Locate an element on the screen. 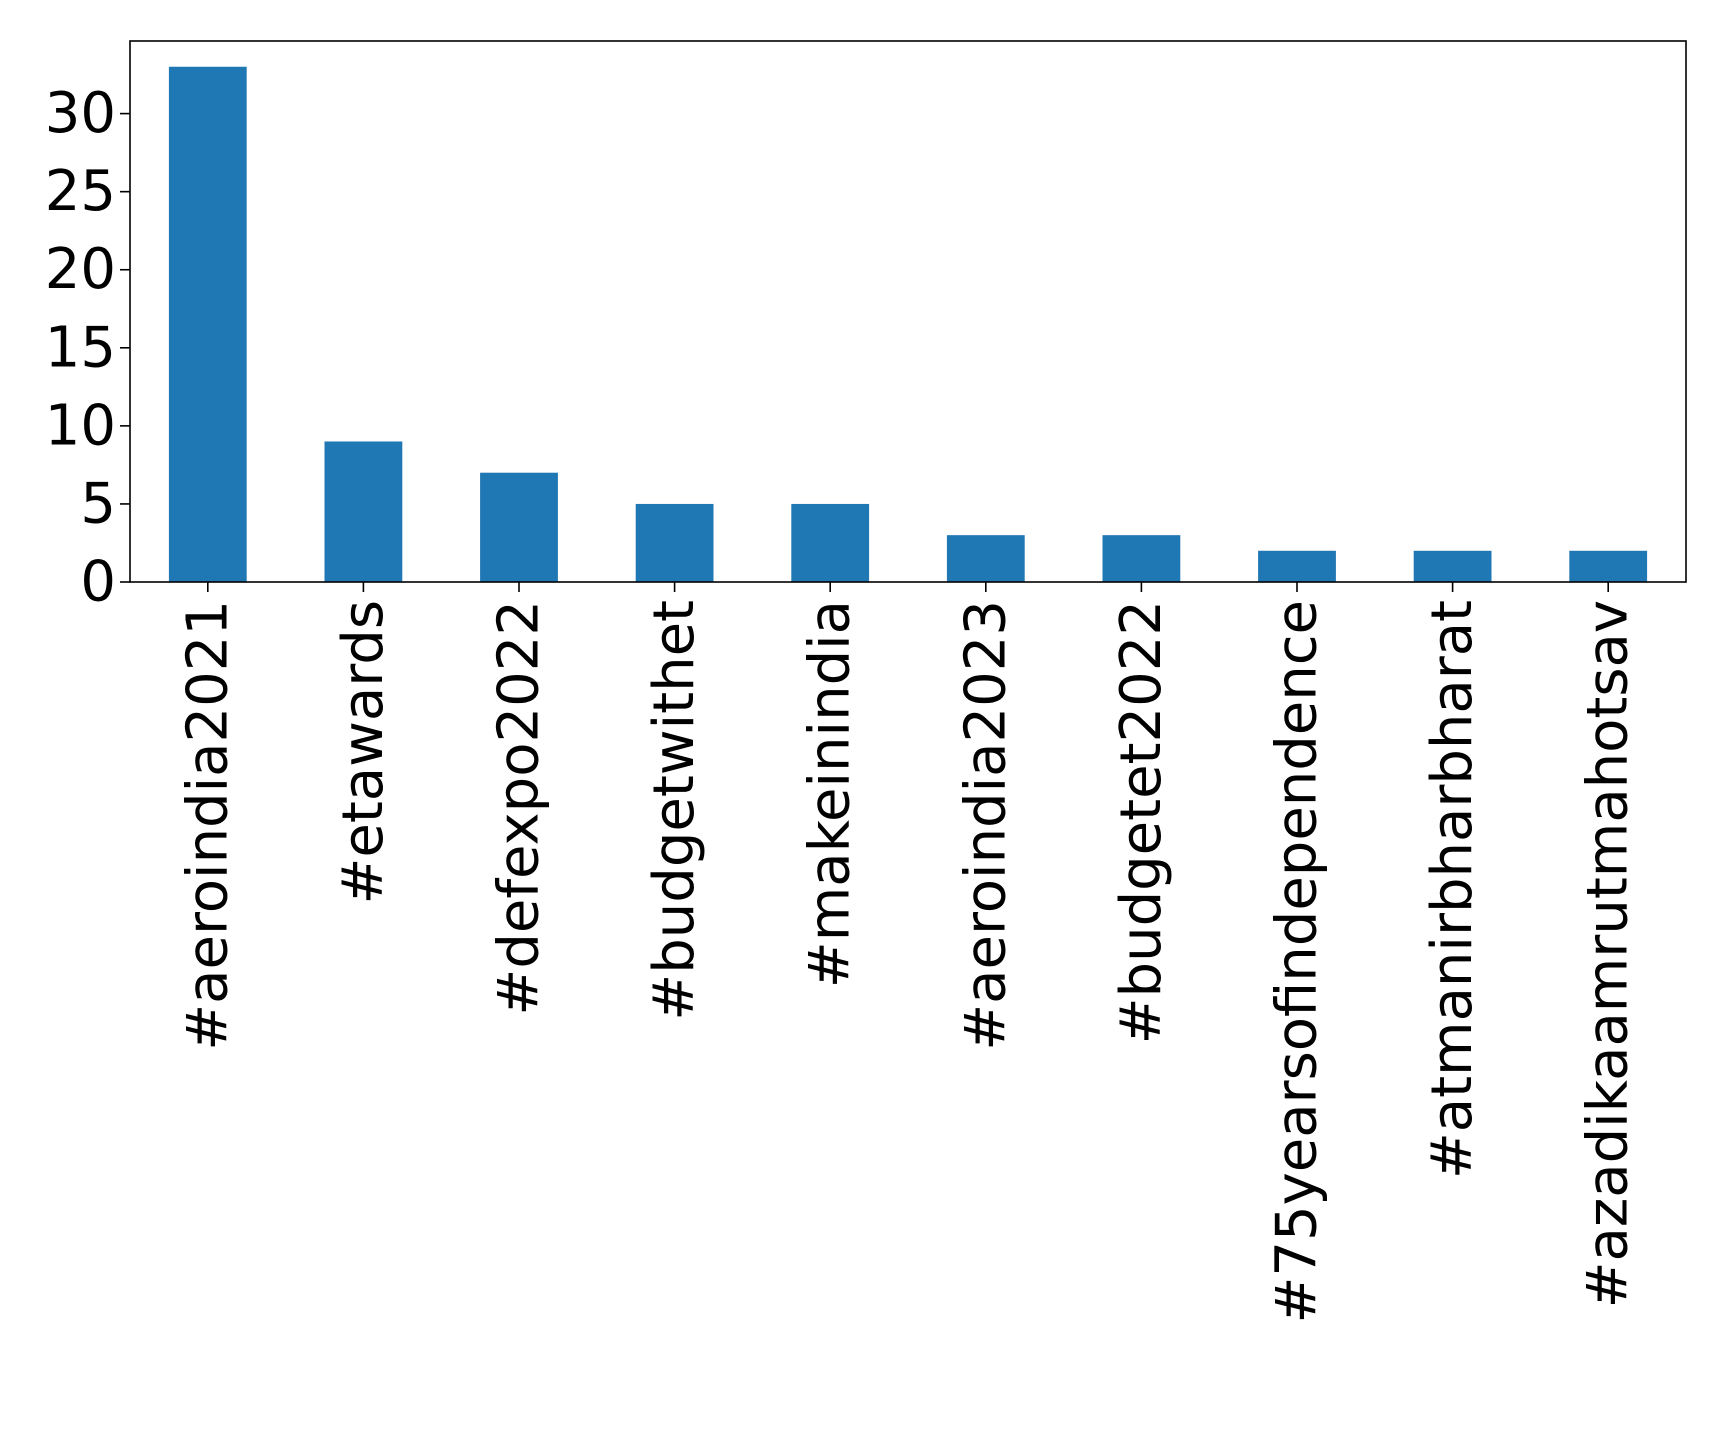 This screenshot has width=1719, height=1436. y-tick-label: 20 is located at coordinates (80, 269).